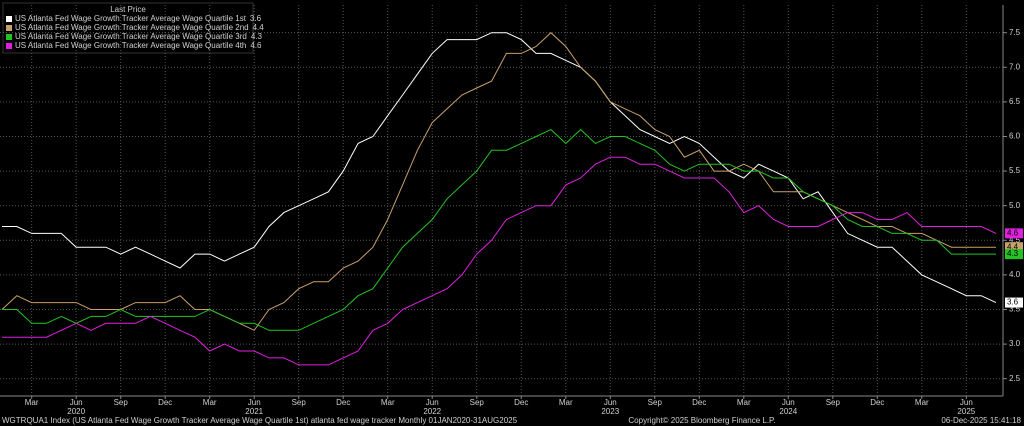  Describe the element at coordinates (1015, 343) in the screenshot. I see `y-tick-label: 3.0` at that location.